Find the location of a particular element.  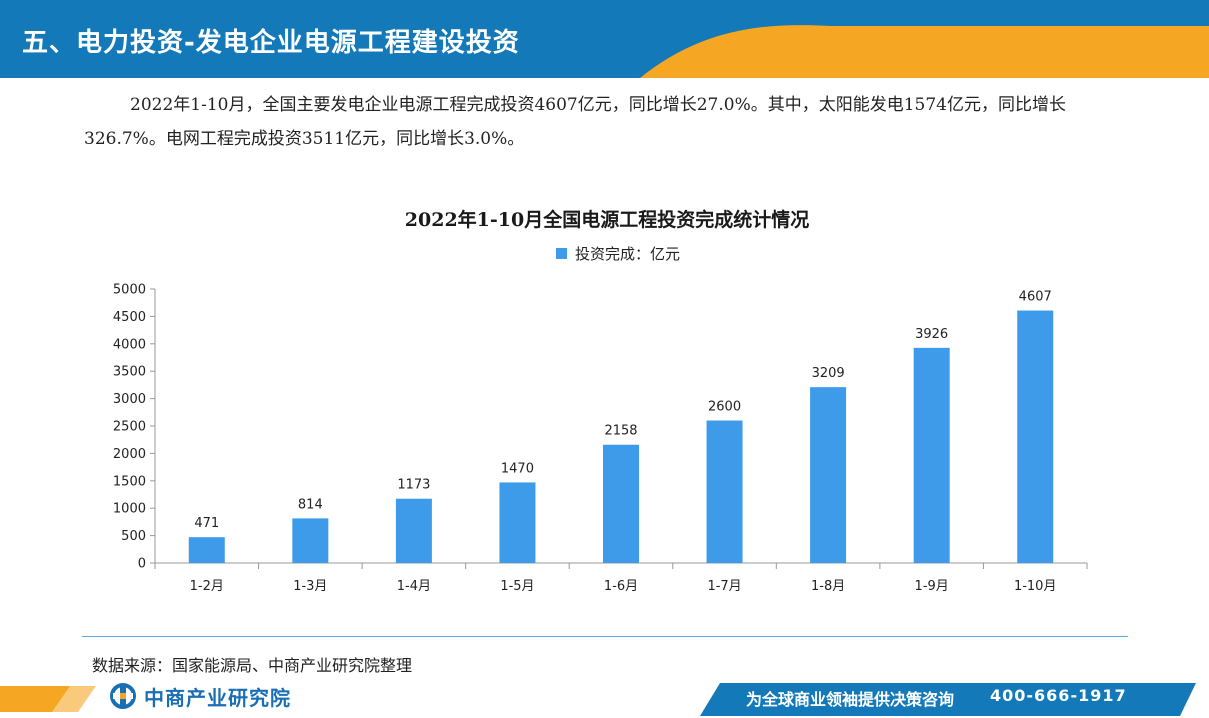

y-tick-label: 500 is located at coordinates (133, 536).